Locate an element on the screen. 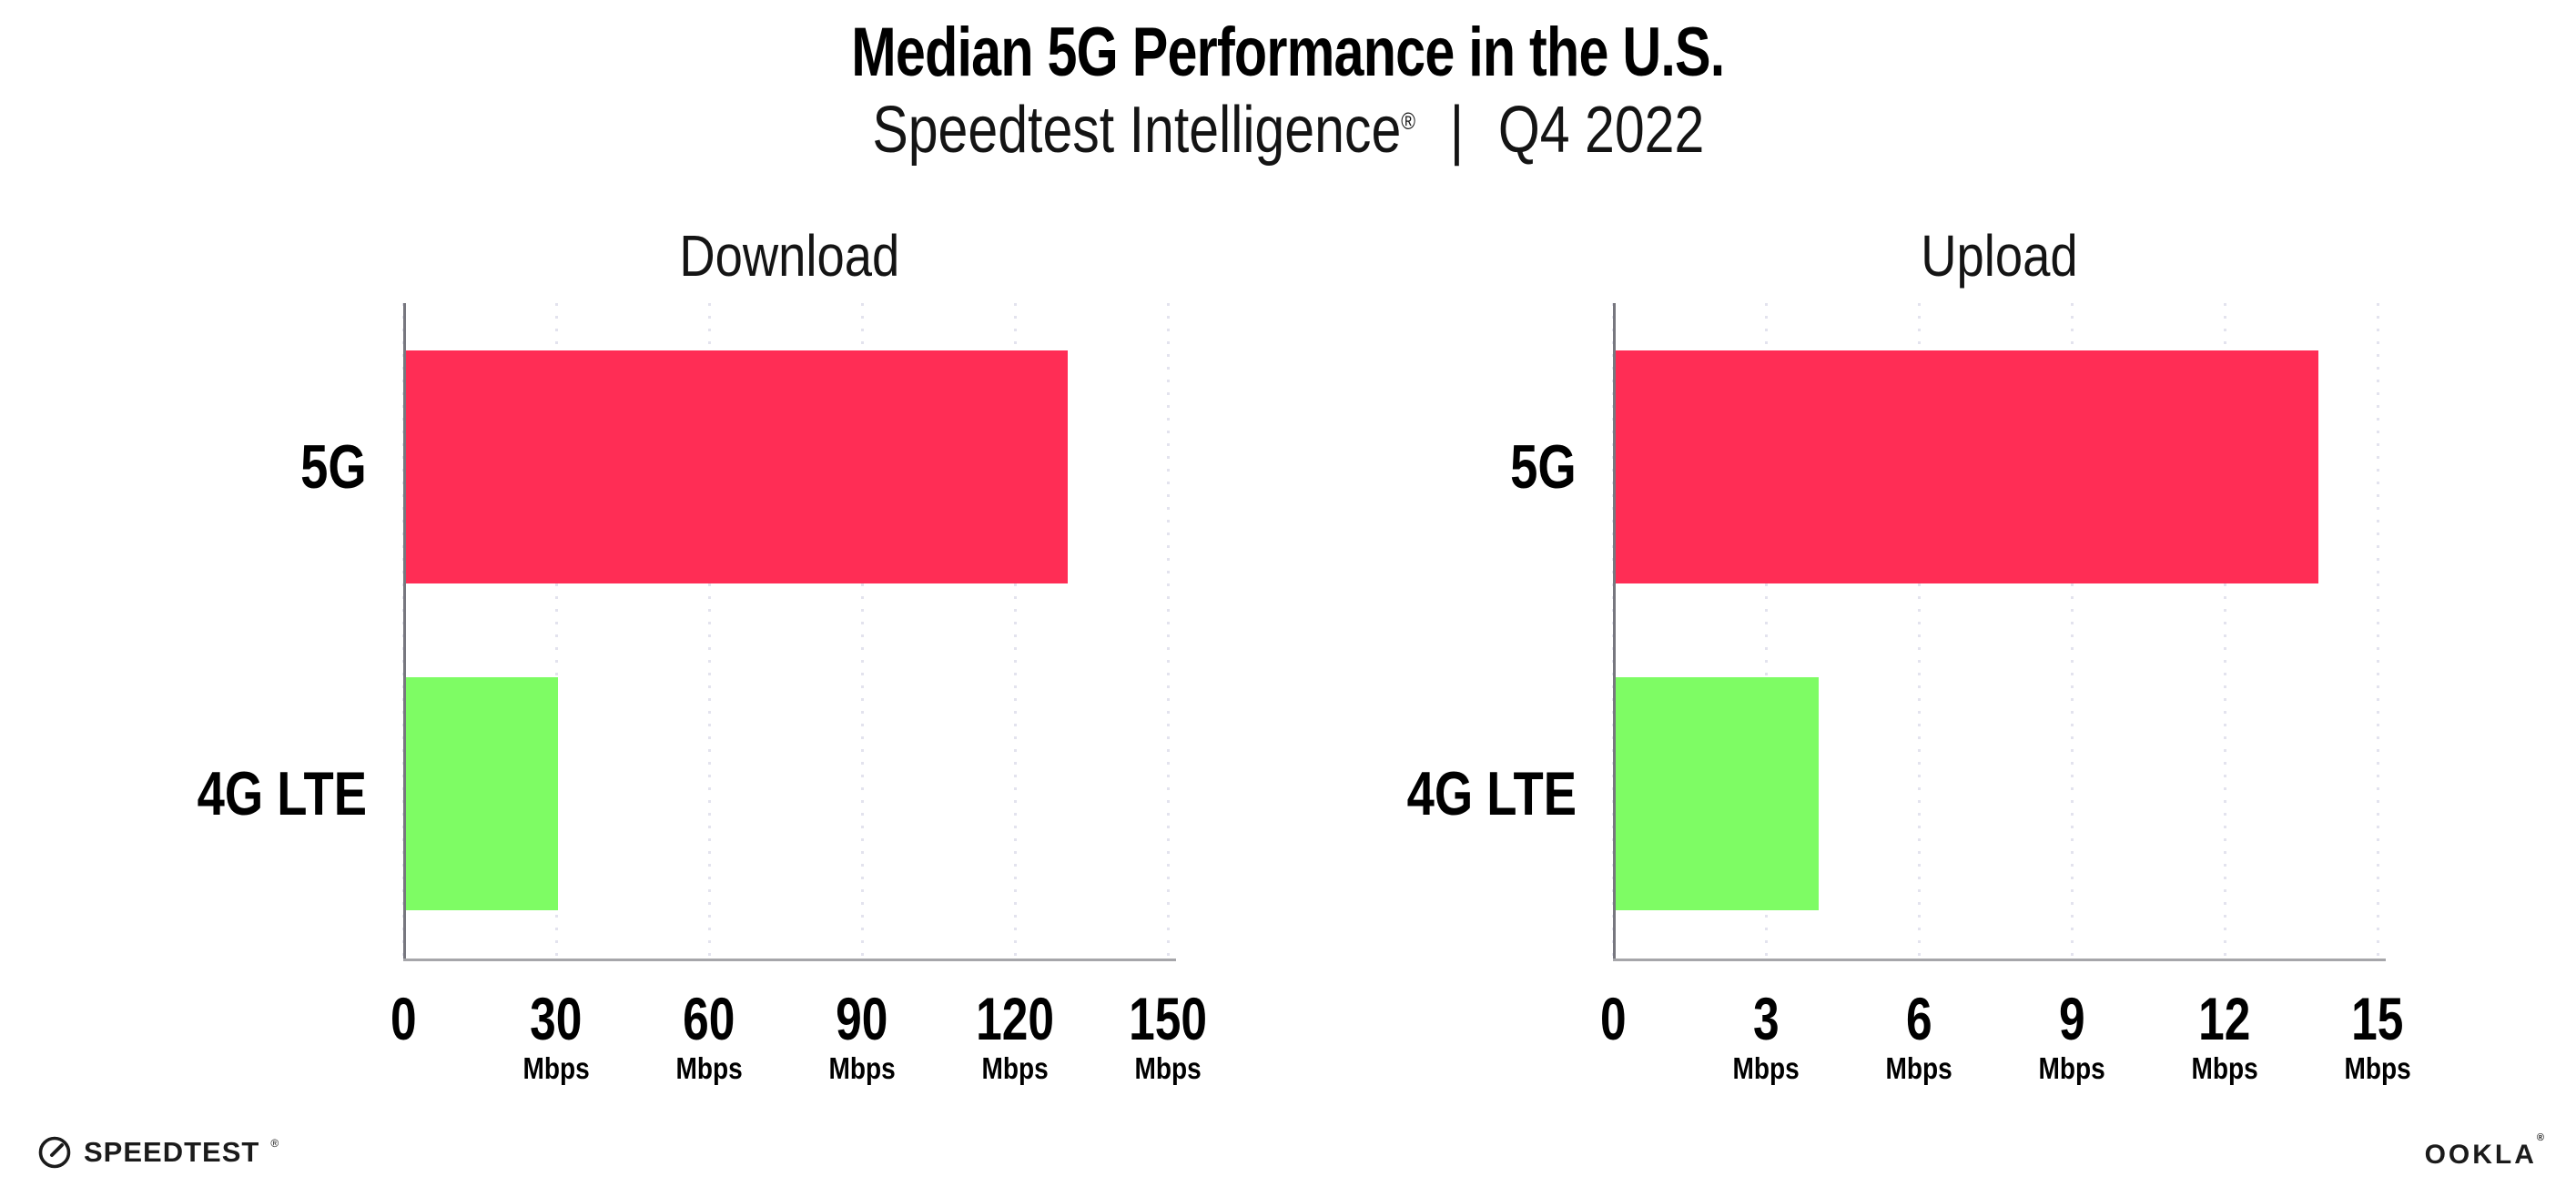 Image resolution: width=2576 pixels, height=1197 pixels. x-tick-label-12: 12 is located at coordinates (2224, 1019).